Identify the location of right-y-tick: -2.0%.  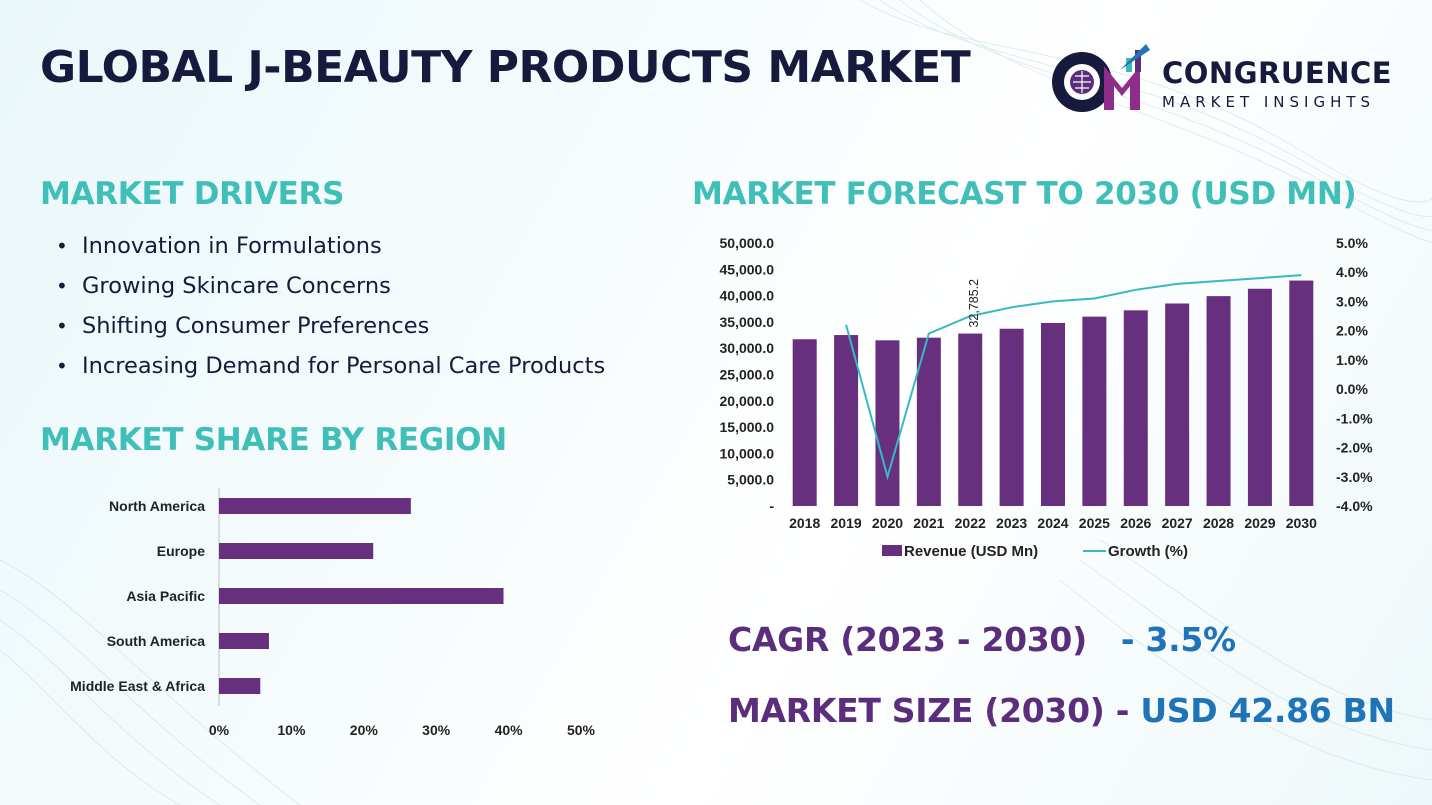
(1354, 448).